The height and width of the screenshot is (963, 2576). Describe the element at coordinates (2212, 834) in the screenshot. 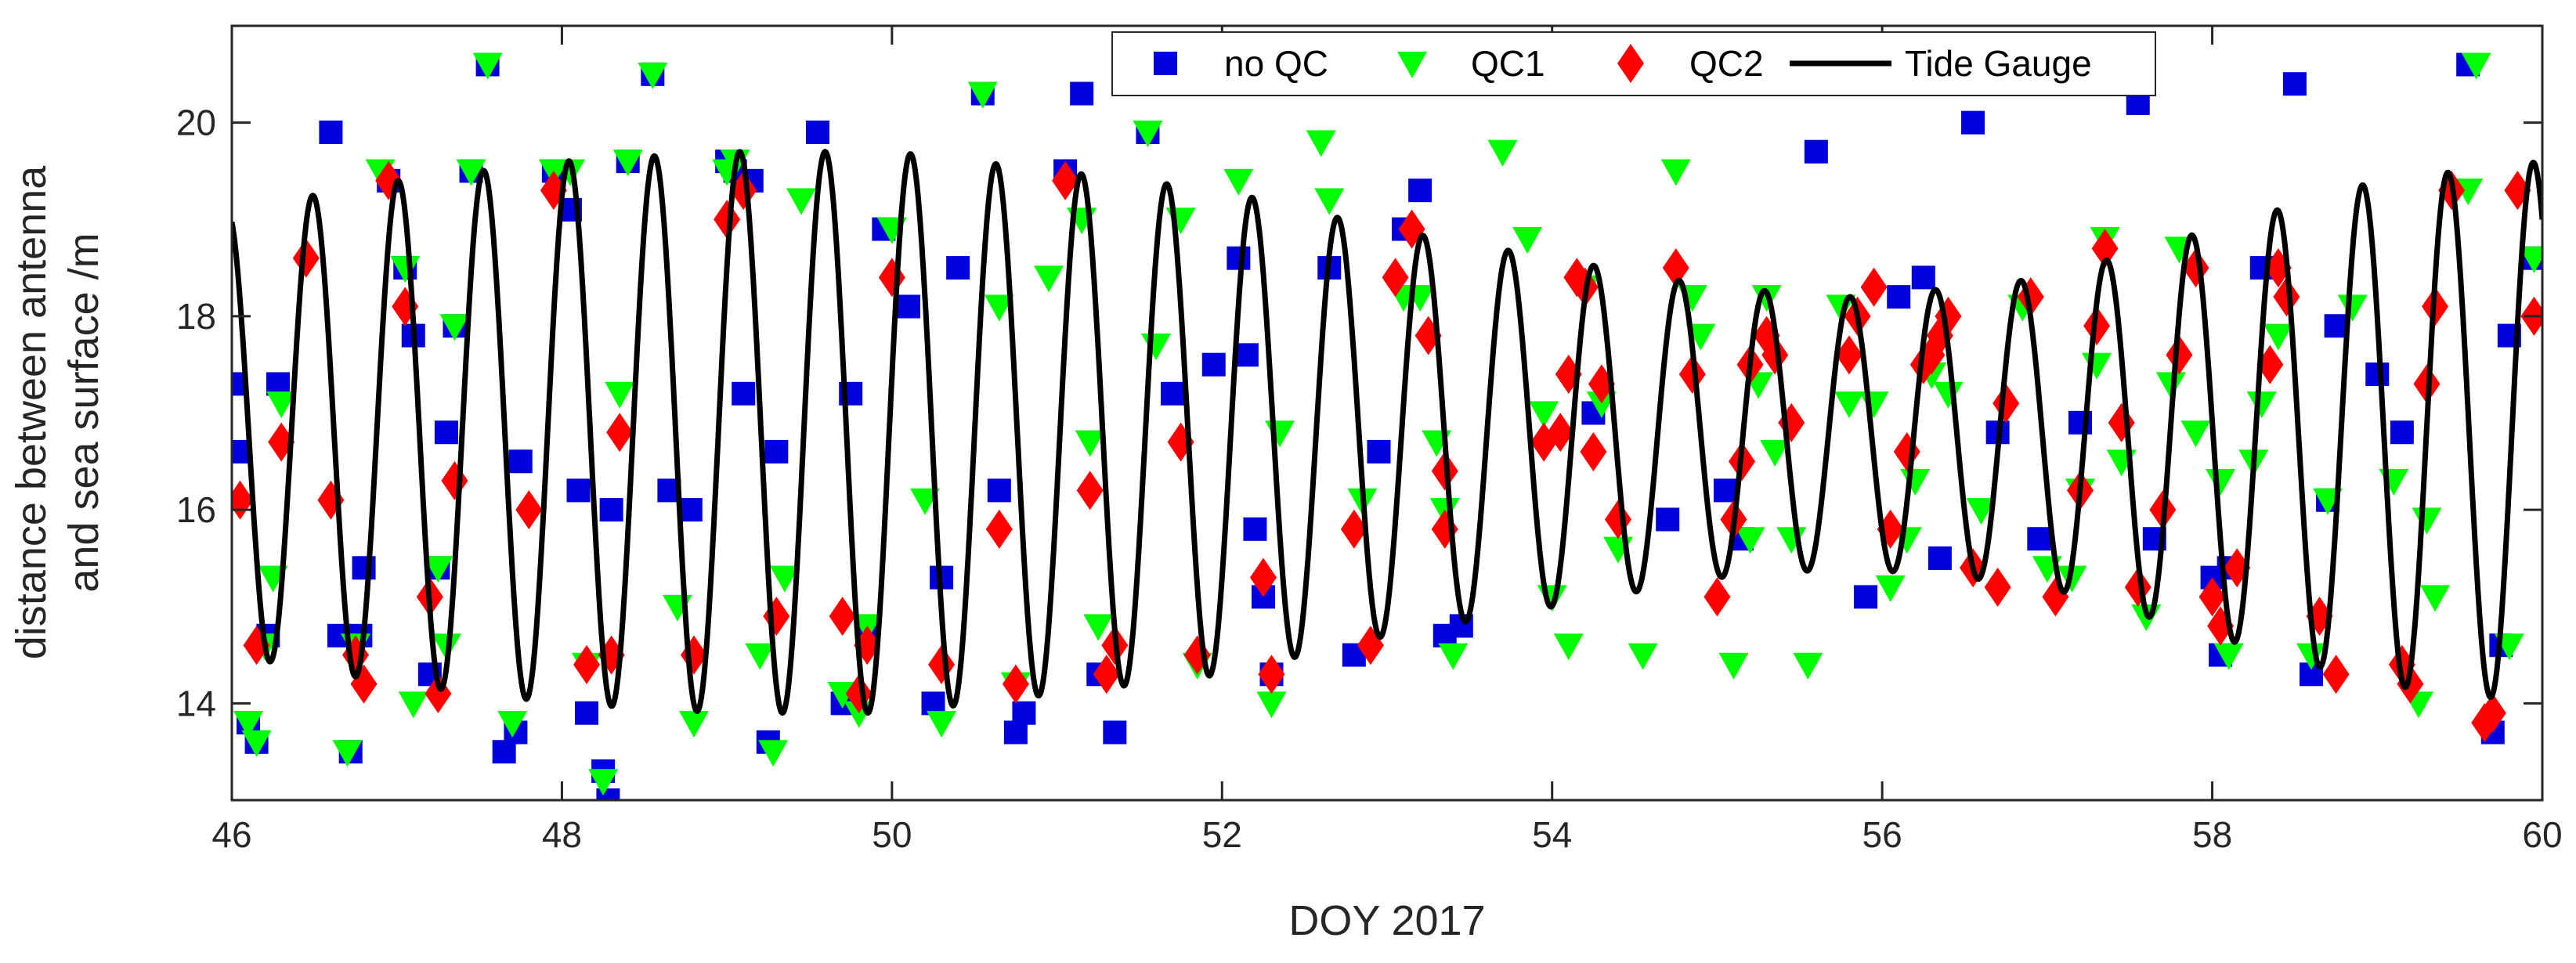

I see `x-tick-label: 58` at that location.